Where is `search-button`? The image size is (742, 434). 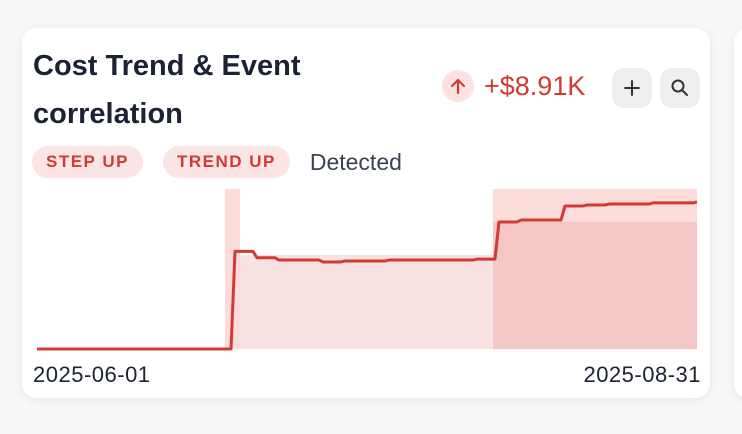
search-button is located at coordinates (680, 88).